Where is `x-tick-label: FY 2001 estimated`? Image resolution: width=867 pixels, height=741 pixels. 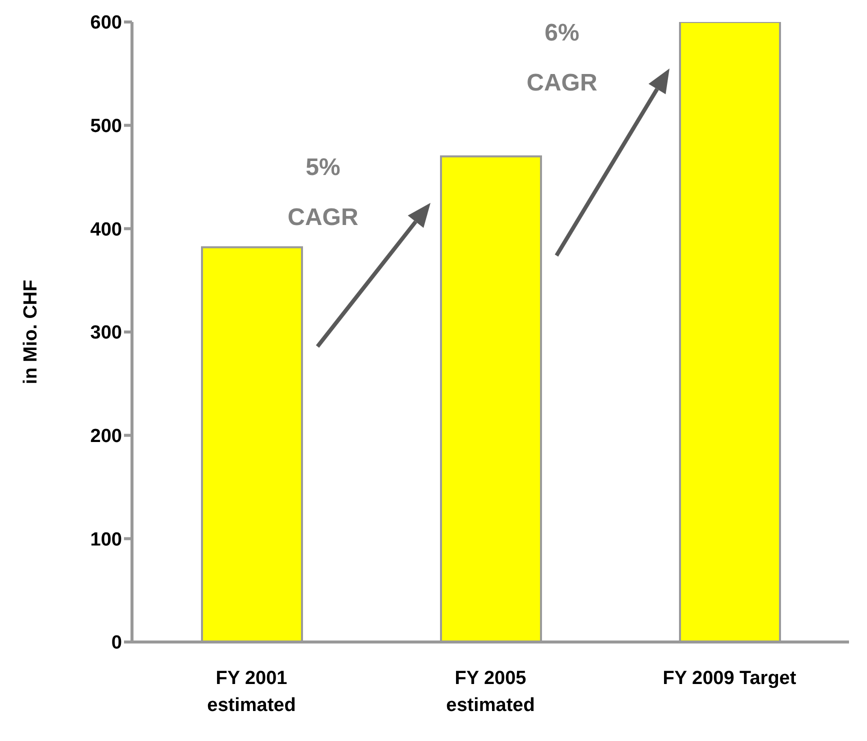
x-tick-label: FY 2001 estimated is located at coordinates (251, 692).